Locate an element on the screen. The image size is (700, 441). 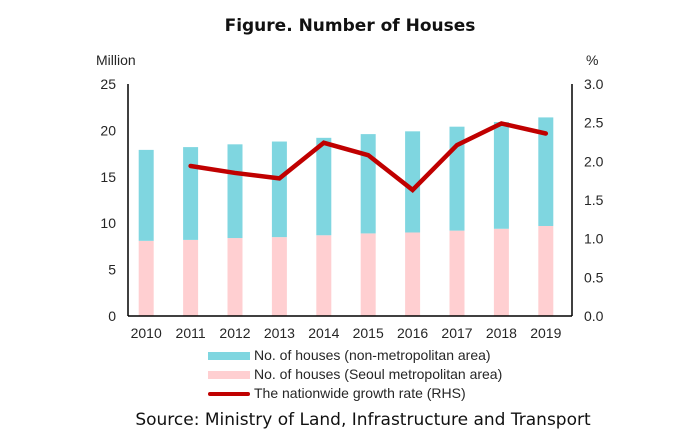
x-tick-label: 2019 is located at coordinates (545, 333).